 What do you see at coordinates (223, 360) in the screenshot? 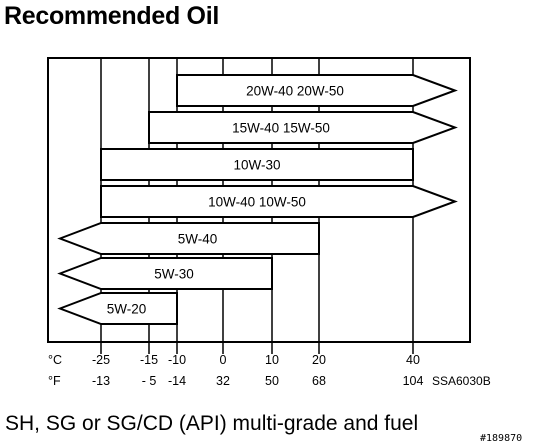
I see `tick-c-3: 0` at bounding box center [223, 360].